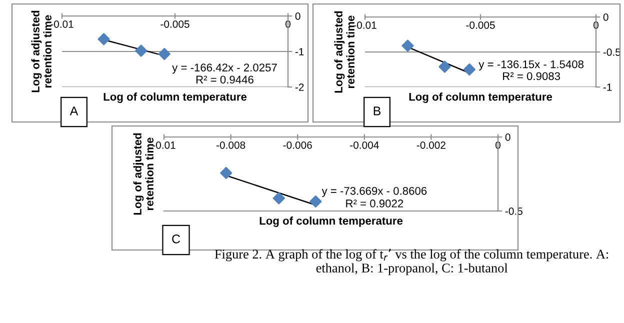  I want to click on annotation: y = -73.669x - 0.8606, so click(374, 192).